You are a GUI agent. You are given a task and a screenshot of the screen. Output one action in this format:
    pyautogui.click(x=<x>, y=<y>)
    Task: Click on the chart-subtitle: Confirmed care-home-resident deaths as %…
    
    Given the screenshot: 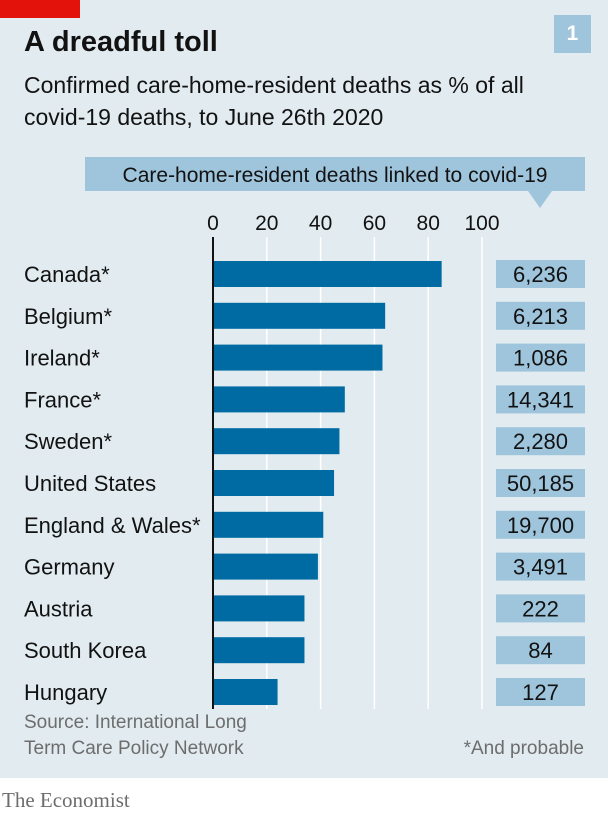 What is the action you would take?
    pyautogui.click(x=274, y=101)
    